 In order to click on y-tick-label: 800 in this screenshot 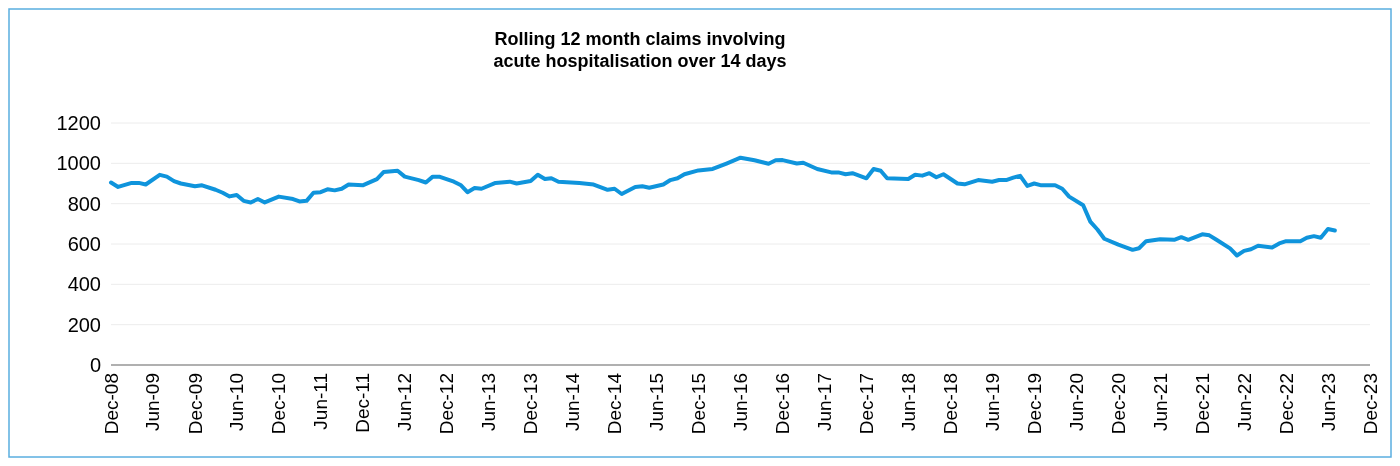, I will do `click(84, 203)`.